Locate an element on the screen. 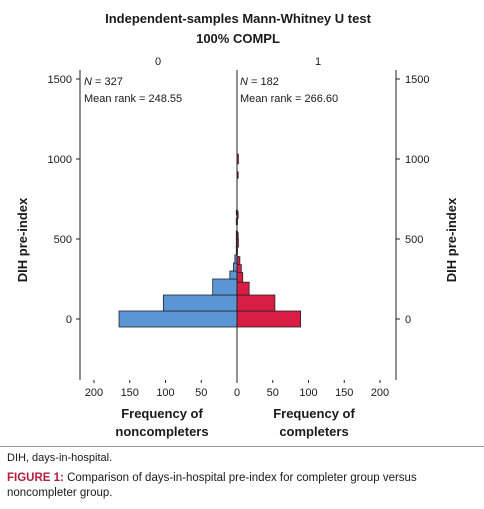 Image resolution: width=484 pixels, height=509 pixels. stat-rank-left: Mean rank = 248.55 is located at coordinates (133, 99).